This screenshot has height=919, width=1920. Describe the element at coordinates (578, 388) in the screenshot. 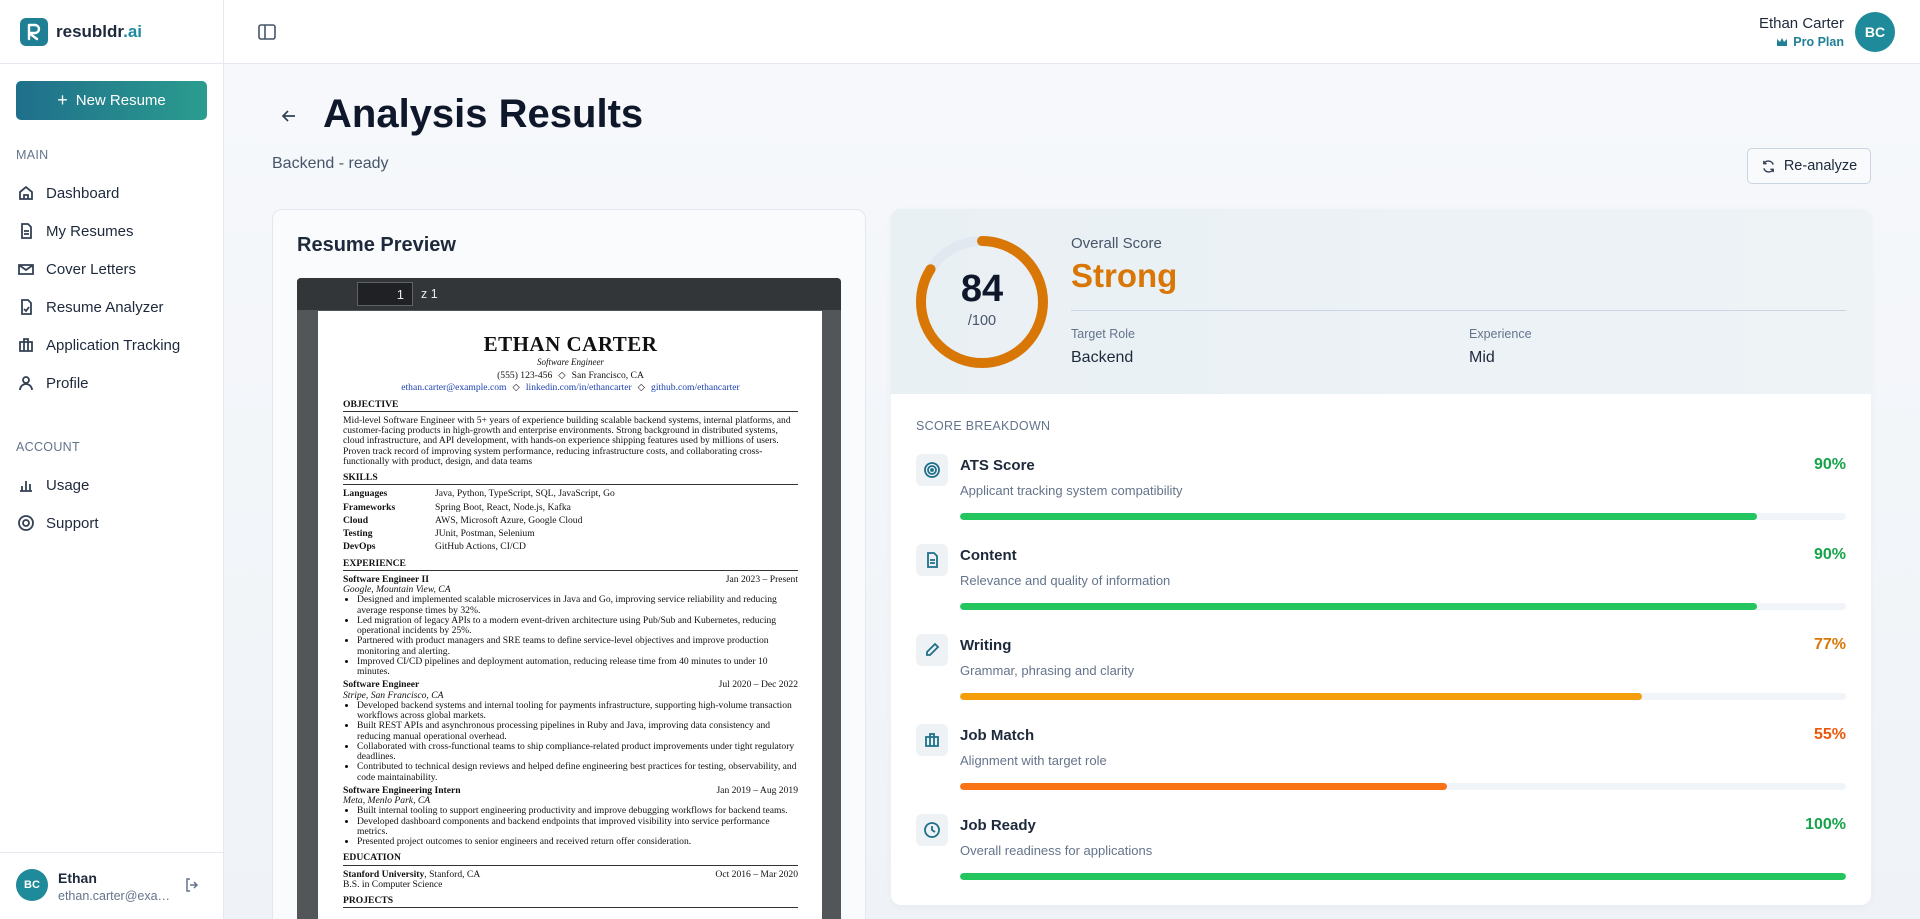

I see `linkedin-link: linkedin.com/in/ethancarter` at that location.